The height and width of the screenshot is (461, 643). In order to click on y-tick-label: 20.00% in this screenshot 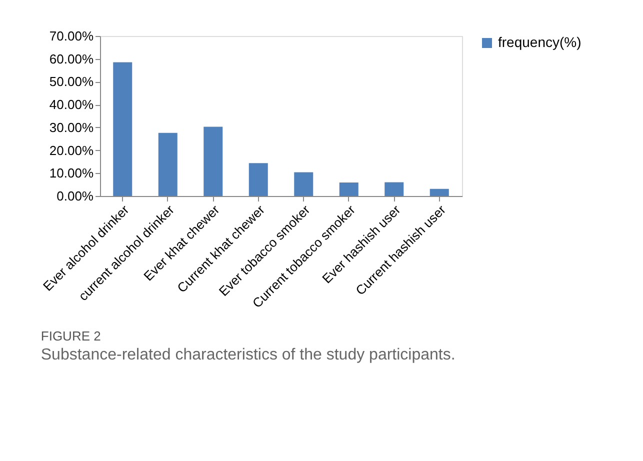, I will do `click(71, 150)`.